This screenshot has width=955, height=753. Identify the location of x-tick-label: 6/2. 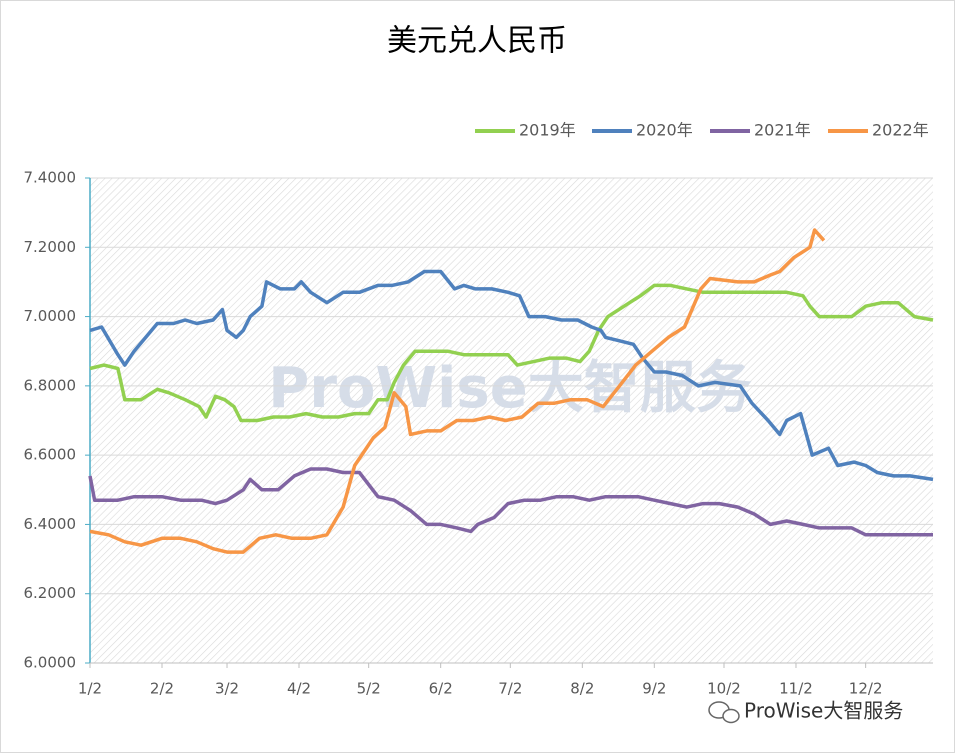
(441, 689).